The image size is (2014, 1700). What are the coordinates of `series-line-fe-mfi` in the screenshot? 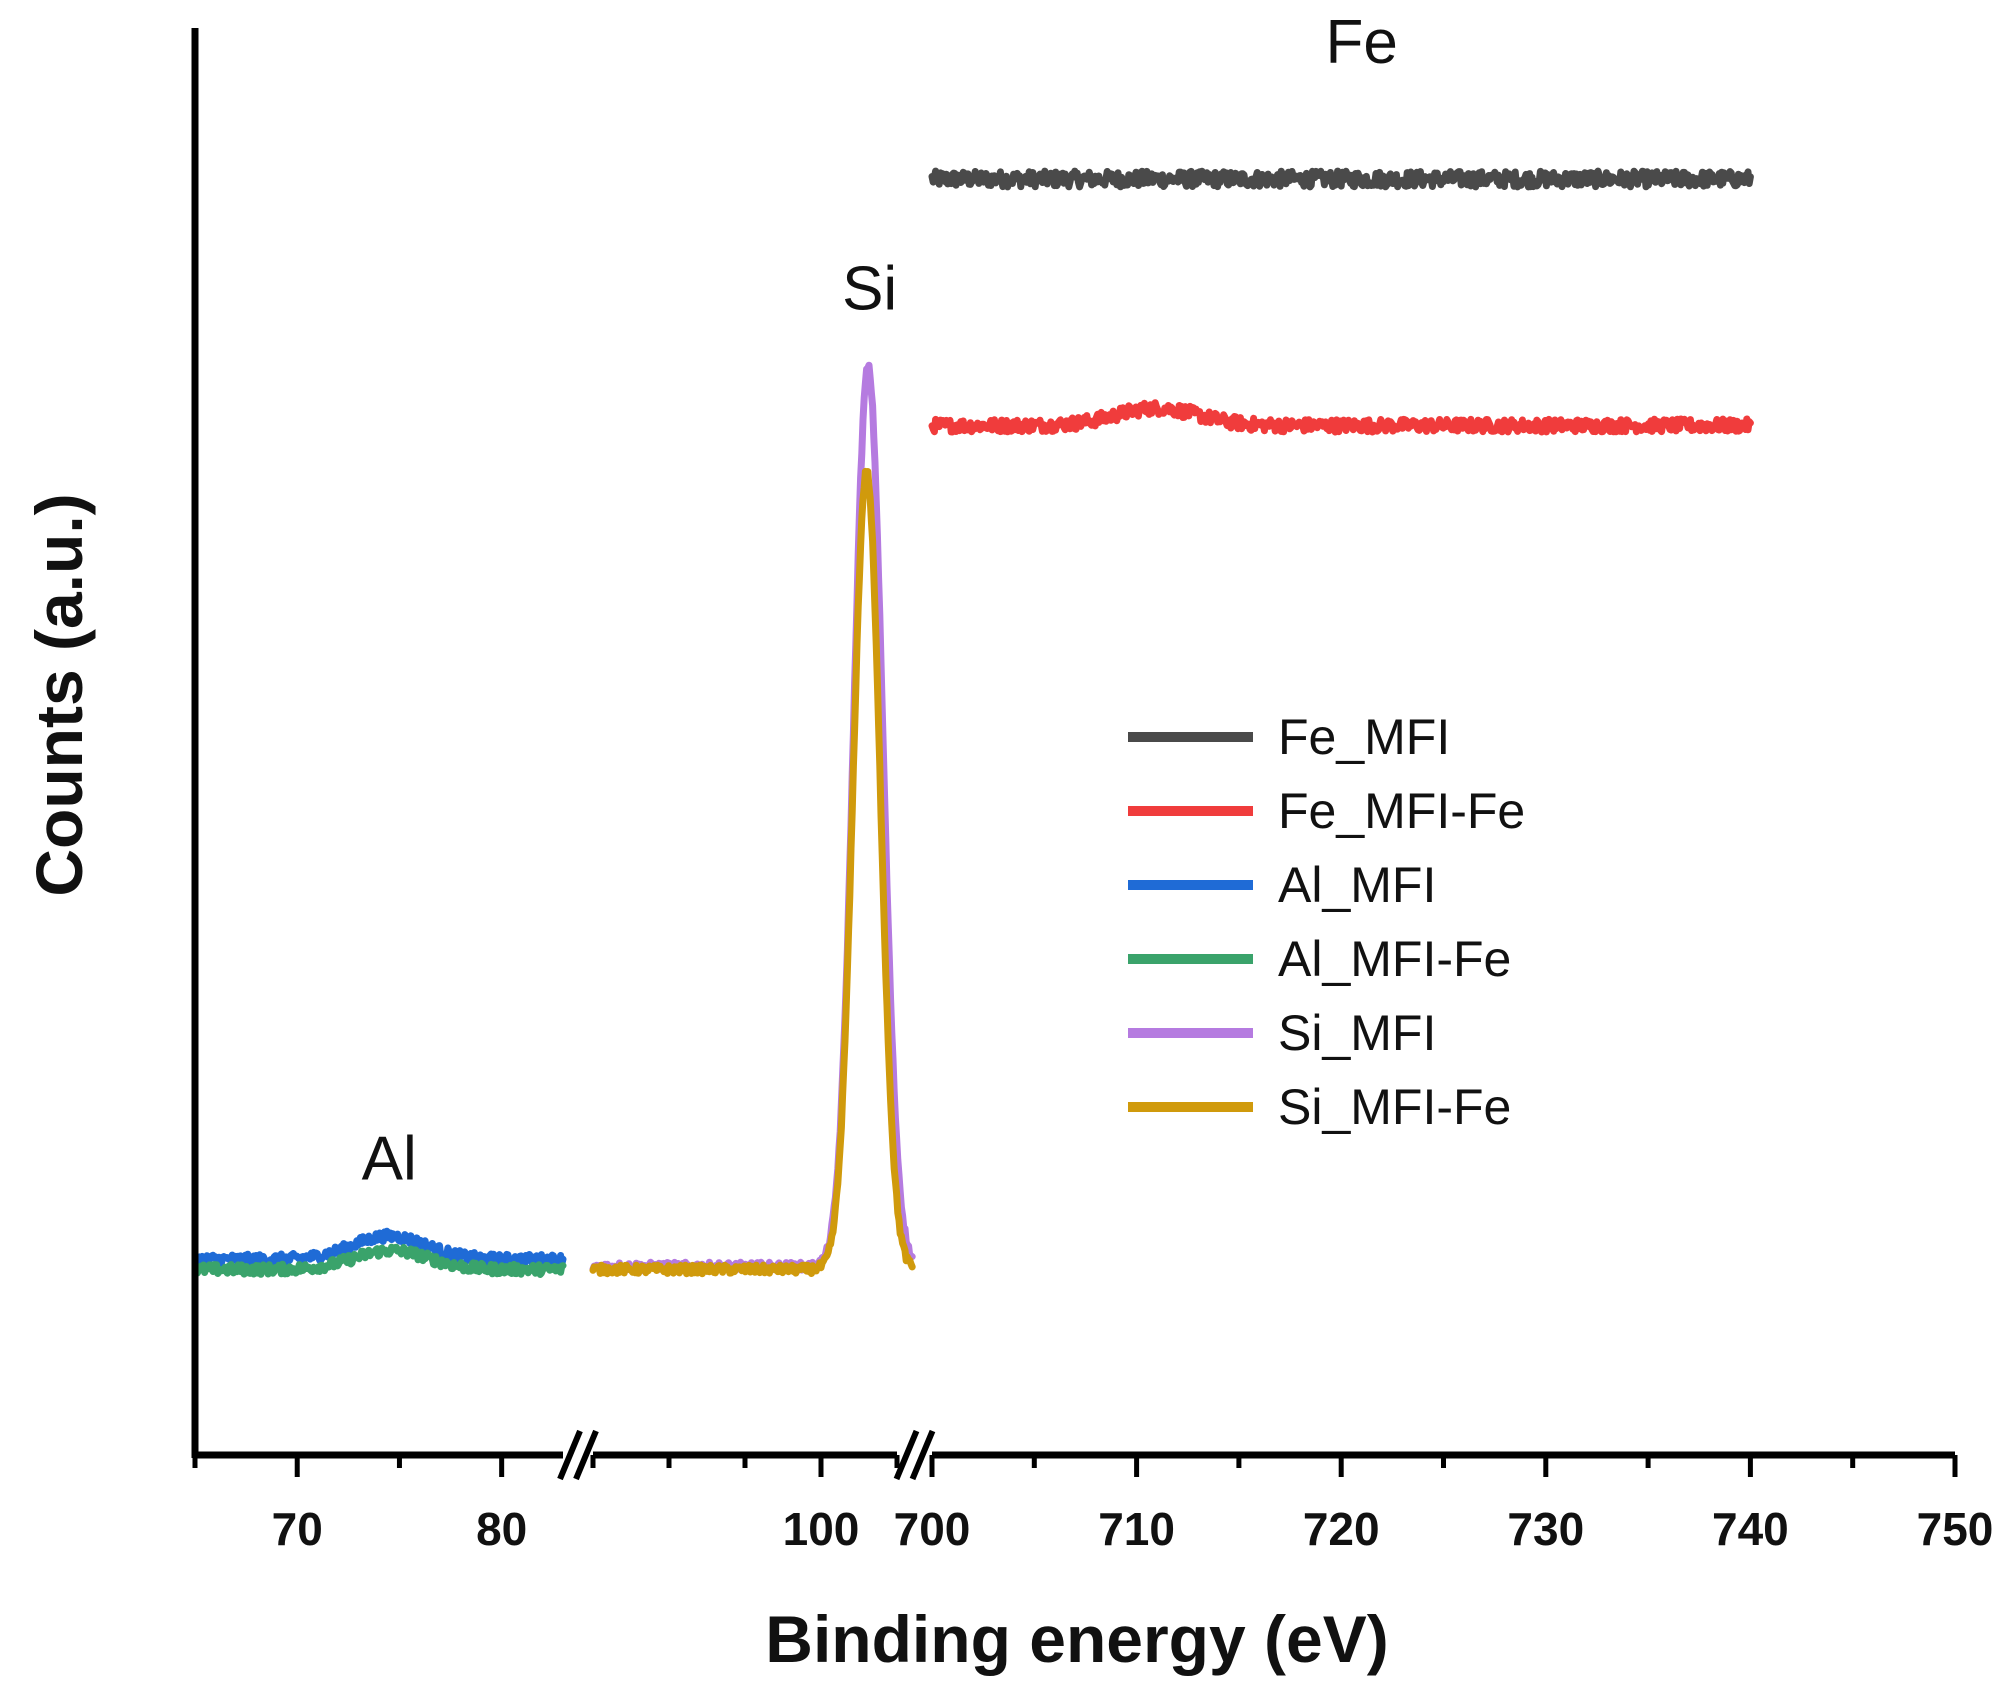 It's located at (1341, 179).